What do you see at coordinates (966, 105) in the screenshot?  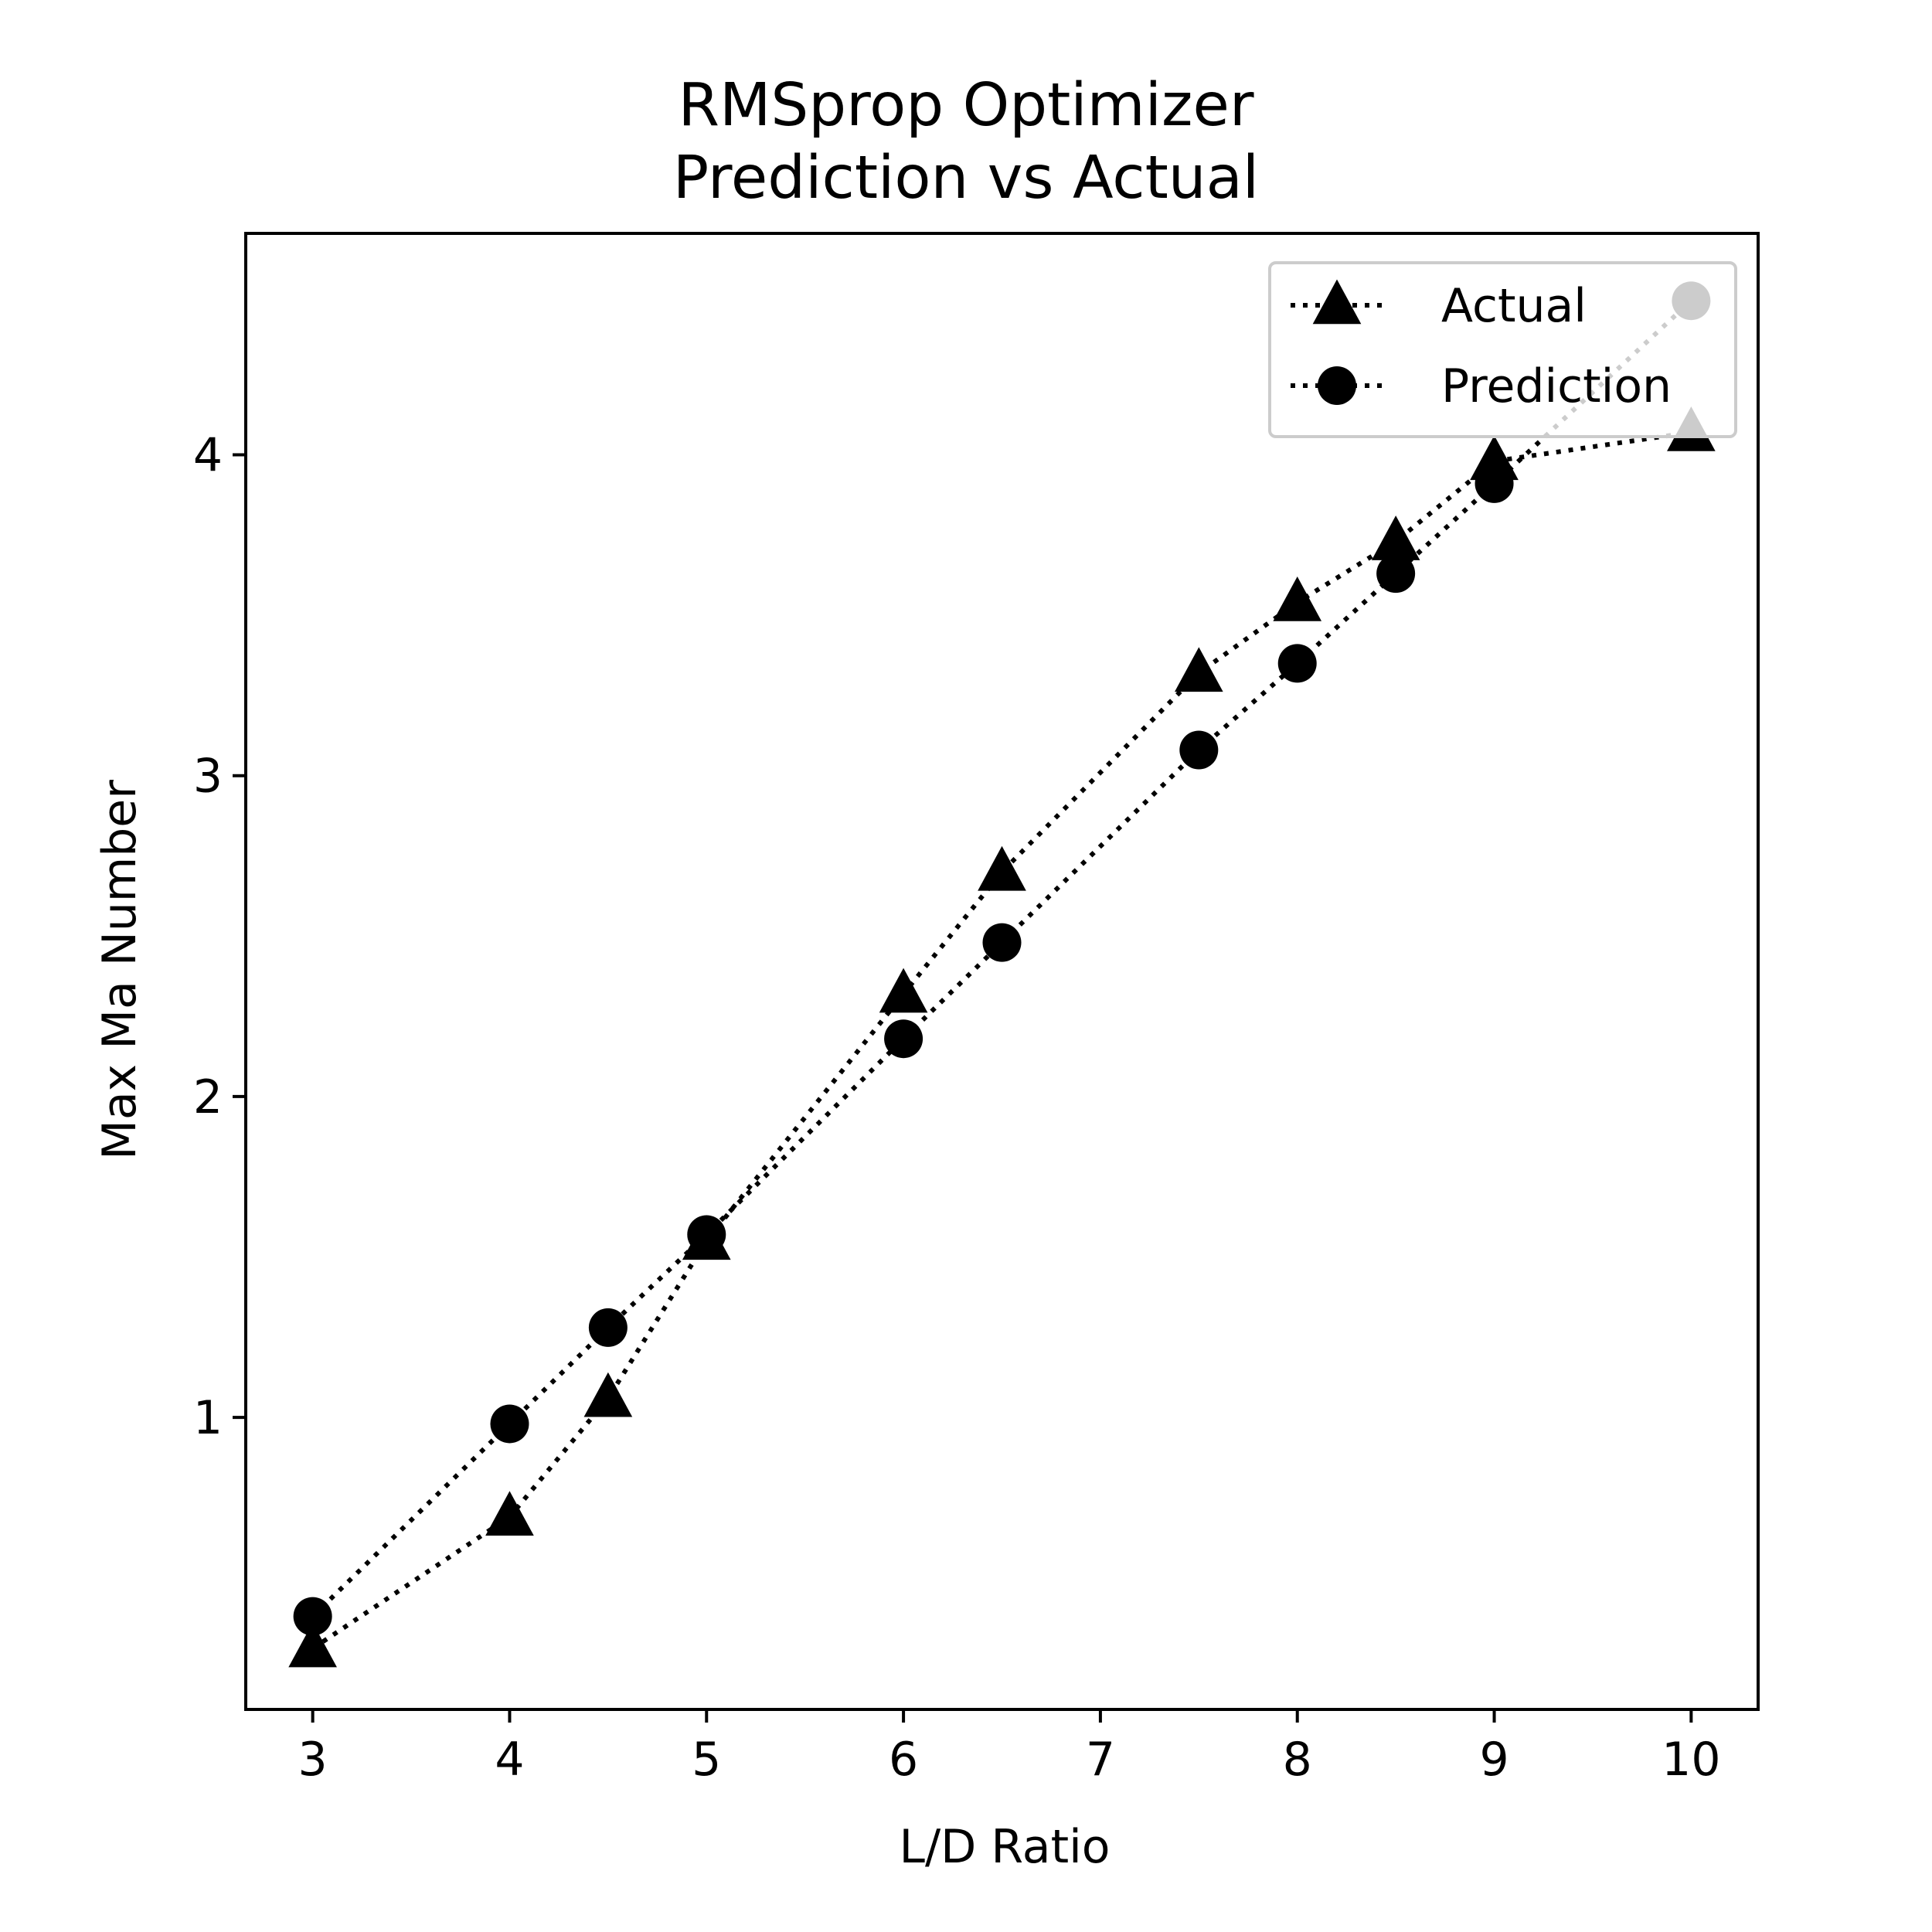 I see `chart-title-line-1: RMSprop Optimizer` at bounding box center [966, 105].